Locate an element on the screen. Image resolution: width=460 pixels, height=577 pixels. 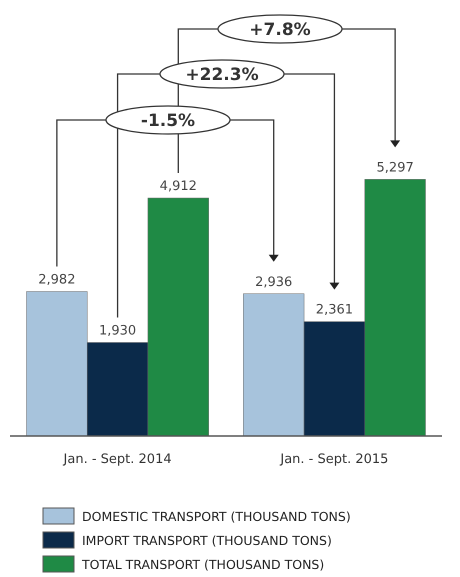
data-label: 1,930 is located at coordinates (117, 330).